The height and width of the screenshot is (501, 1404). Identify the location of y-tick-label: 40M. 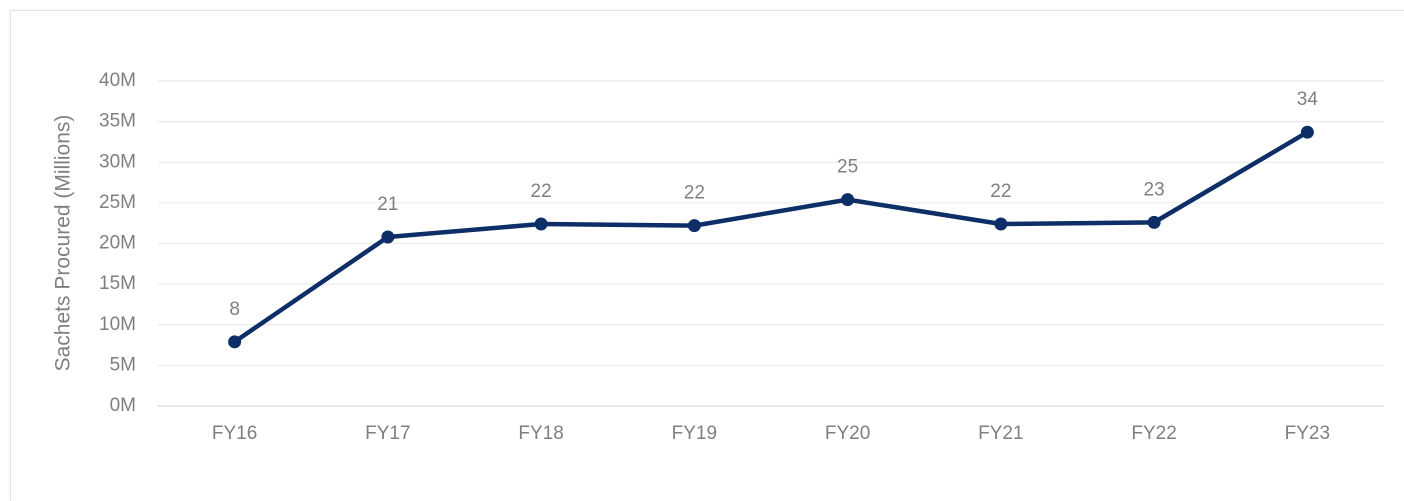
(117, 80).